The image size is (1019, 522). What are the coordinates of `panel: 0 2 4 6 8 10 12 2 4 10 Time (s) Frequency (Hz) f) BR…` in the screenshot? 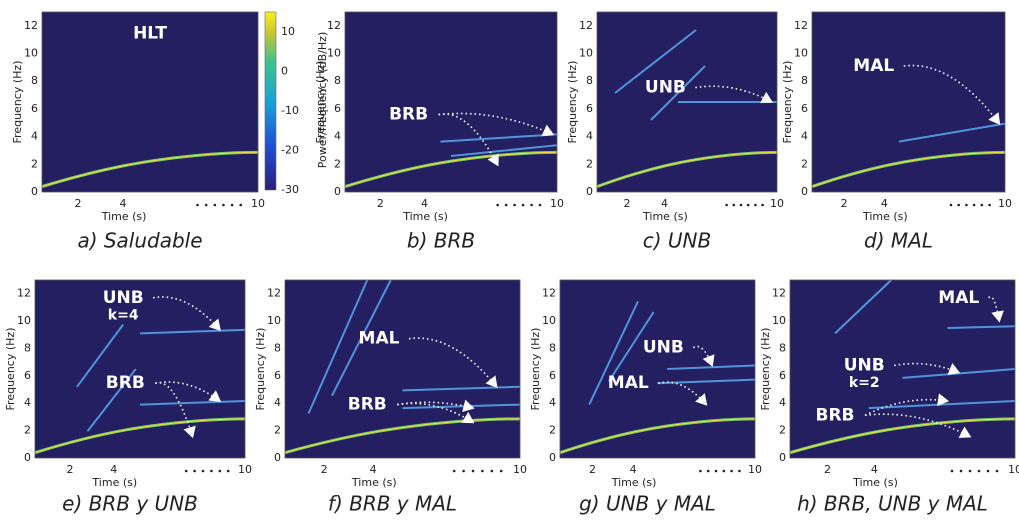 It's located at (390, 397).